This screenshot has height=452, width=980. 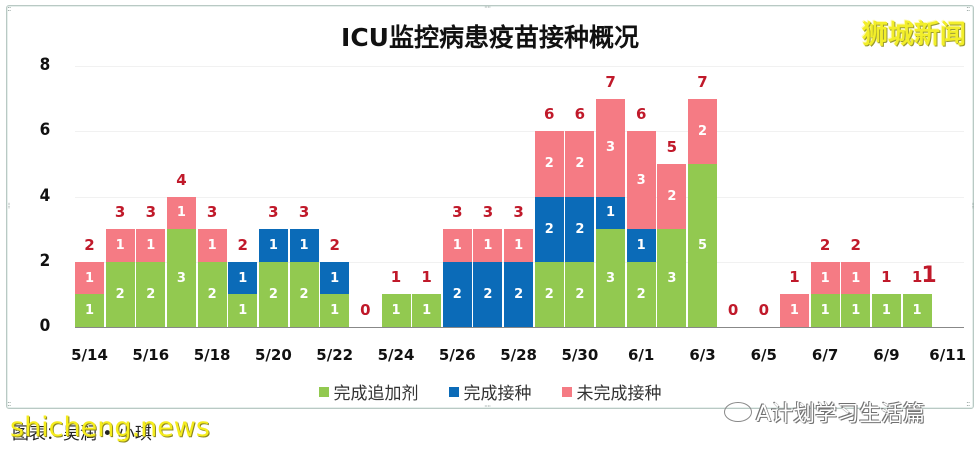 I want to click on x-tick-label: 6/11, so click(x=948, y=355).